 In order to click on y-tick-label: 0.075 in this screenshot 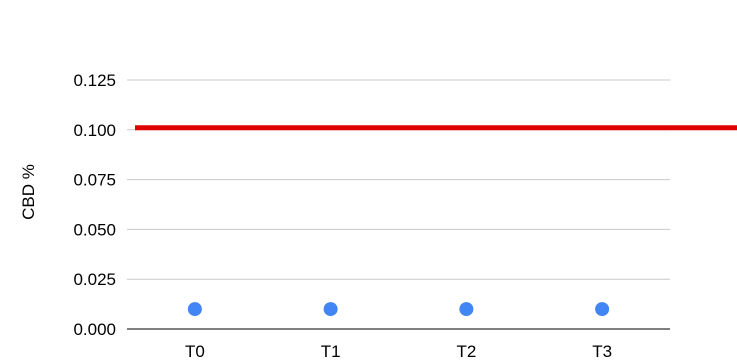, I will do `click(94, 180)`.